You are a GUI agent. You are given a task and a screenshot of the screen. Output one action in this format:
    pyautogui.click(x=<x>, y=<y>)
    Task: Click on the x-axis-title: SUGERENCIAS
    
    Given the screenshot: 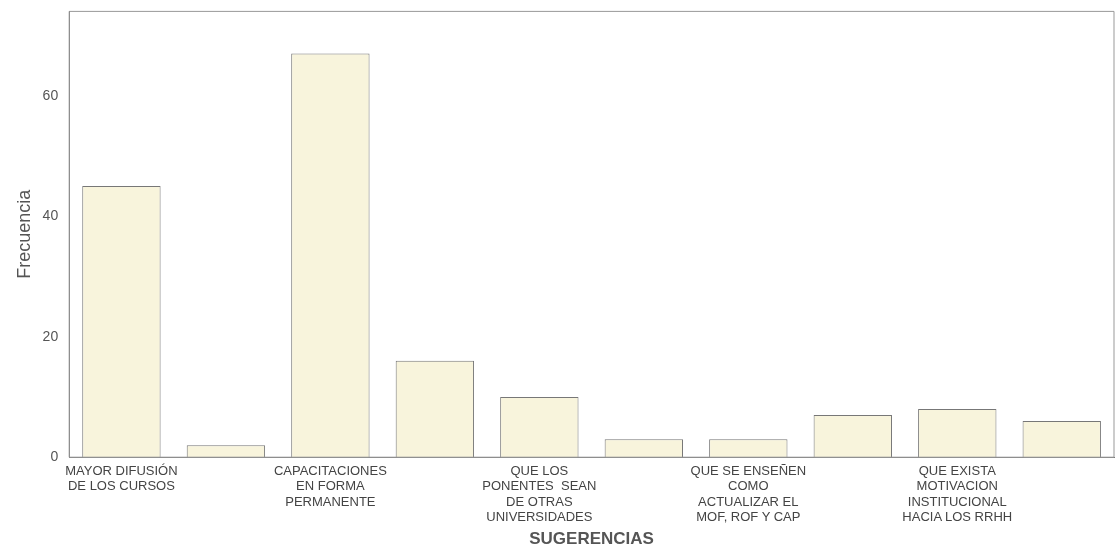 What is the action you would take?
    pyautogui.click(x=591, y=539)
    